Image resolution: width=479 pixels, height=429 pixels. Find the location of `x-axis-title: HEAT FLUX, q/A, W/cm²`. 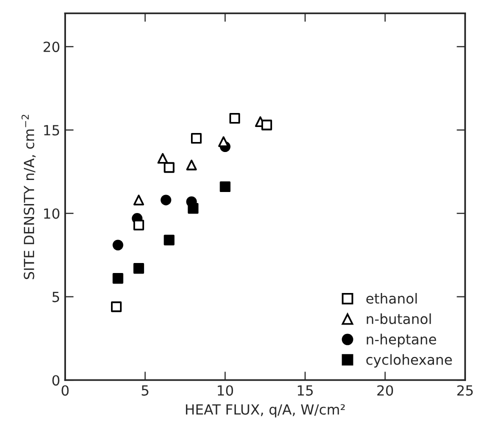

x-axis-title: HEAT FLUX, q/A, W/cm² is located at coordinates (265, 411).